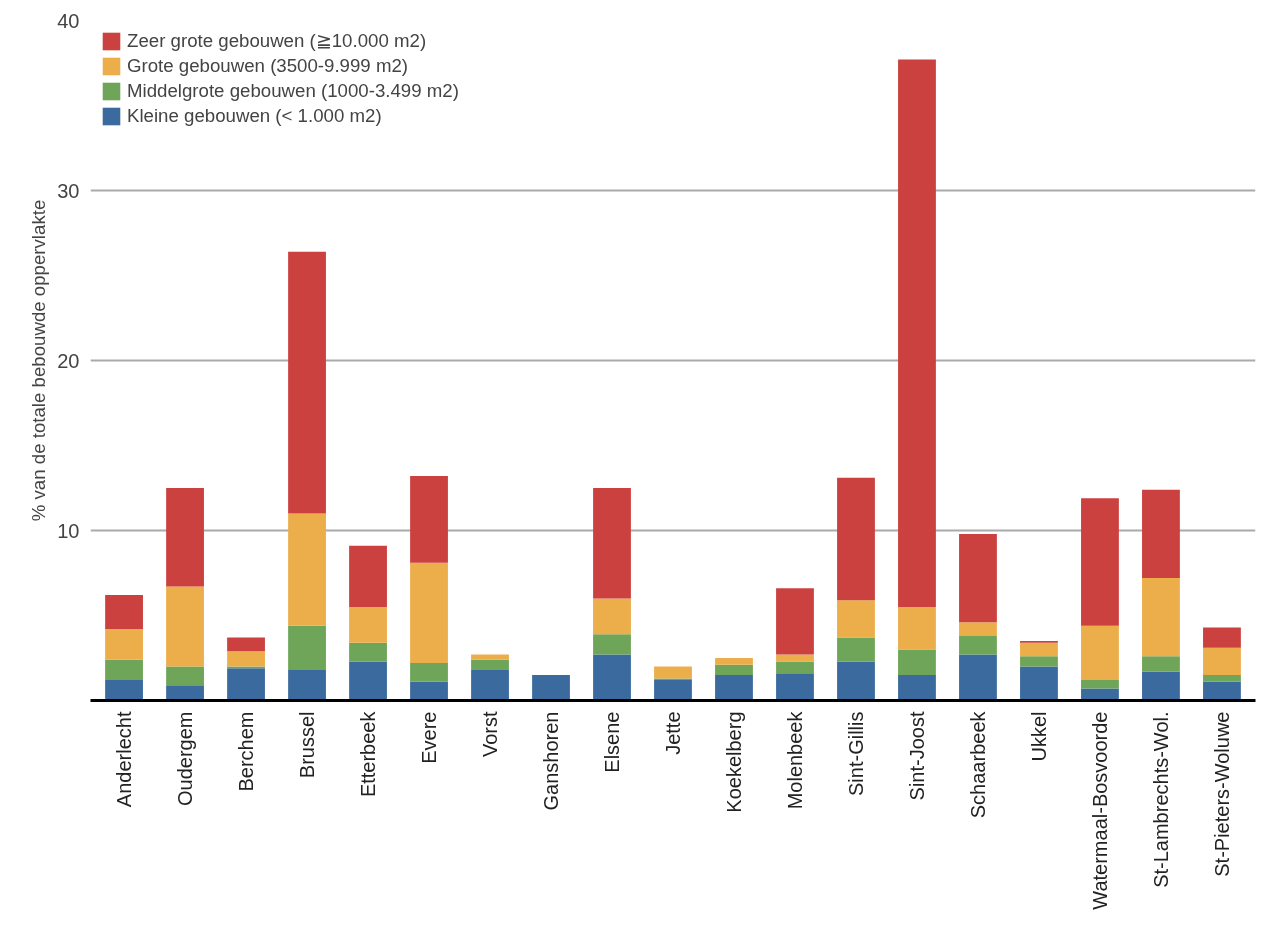 Image resolution: width=1270 pixels, height=950 pixels. Describe the element at coordinates (673, 733) in the screenshot. I see `x-tick-label: Jette` at that location.